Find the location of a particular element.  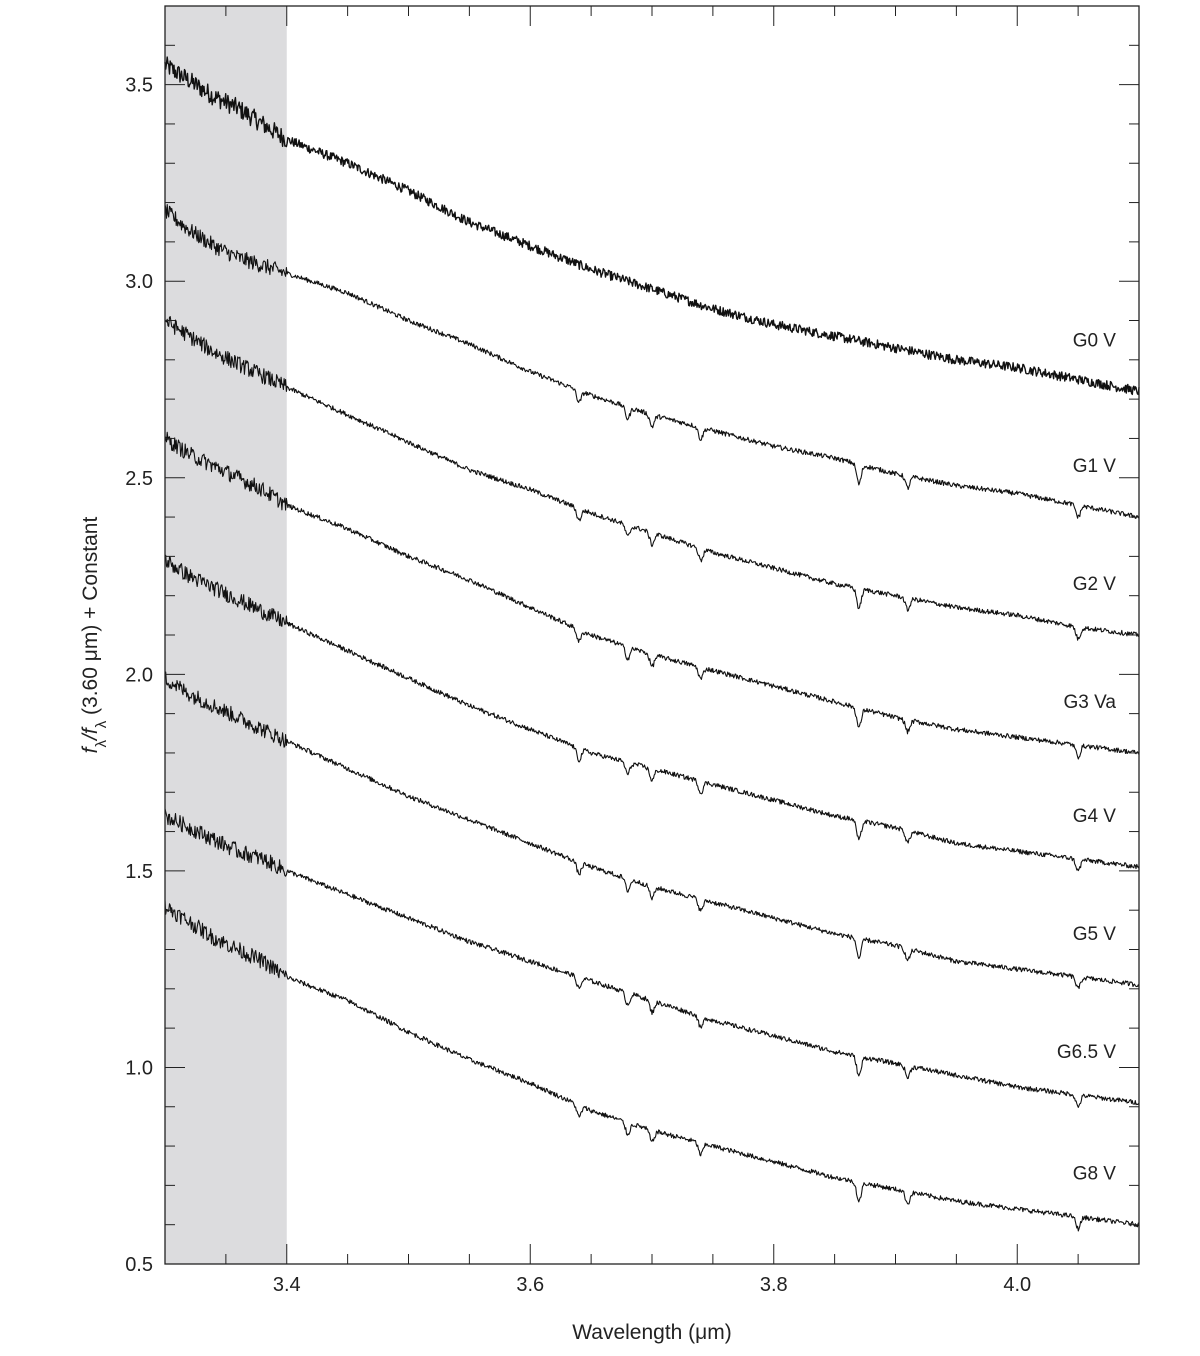

y-tick-label: 1.0 is located at coordinates (139, 1068).